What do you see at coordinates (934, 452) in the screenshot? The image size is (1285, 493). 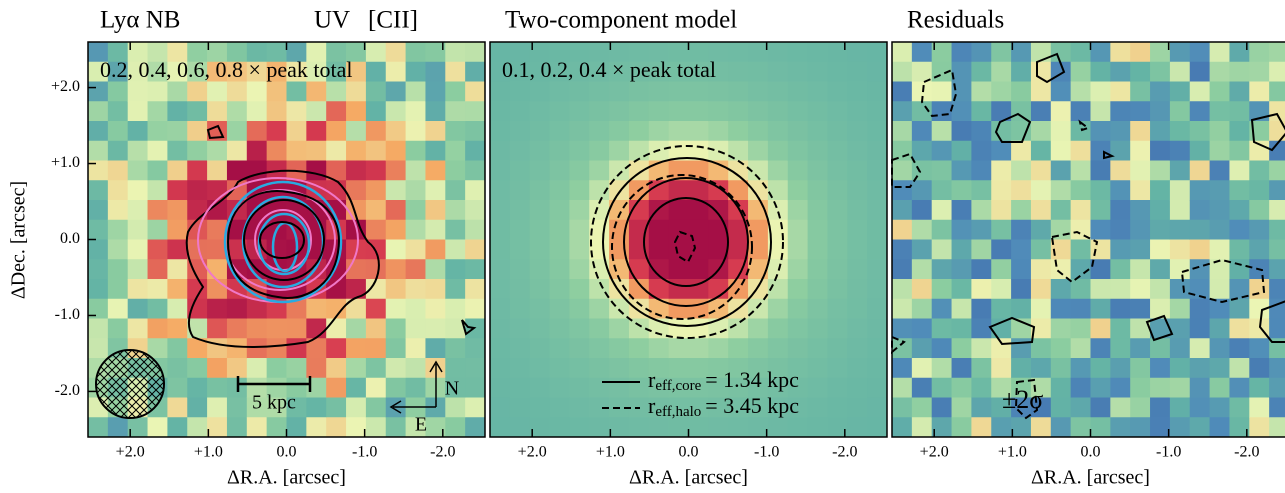 I see `x-tick-label: +2.0` at bounding box center [934, 452].